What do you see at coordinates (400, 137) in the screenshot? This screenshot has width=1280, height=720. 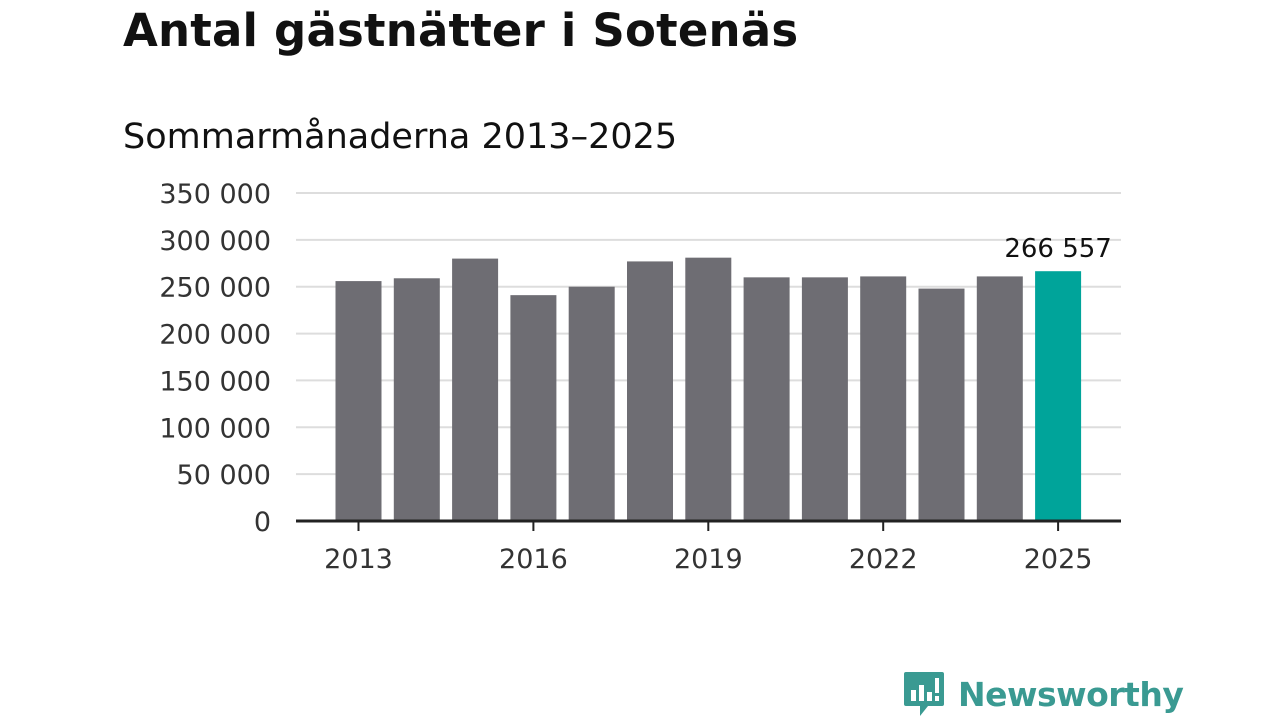 I see `chart-subtitle: Sommarmånaderna 2013–2025` at bounding box center [400, 137].